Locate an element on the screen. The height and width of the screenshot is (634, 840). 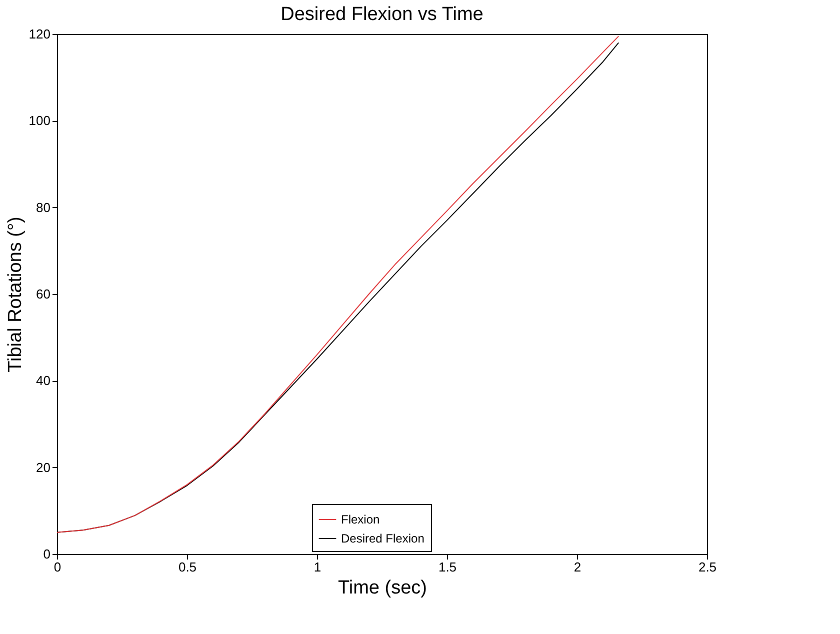
x-tick-label: 0 is located at coordinates (58, 567).